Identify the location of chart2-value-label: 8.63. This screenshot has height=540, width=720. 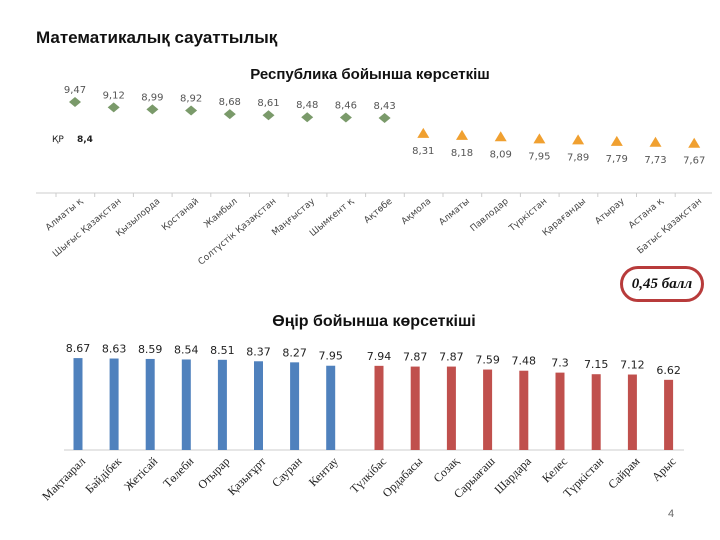
(114, 349).